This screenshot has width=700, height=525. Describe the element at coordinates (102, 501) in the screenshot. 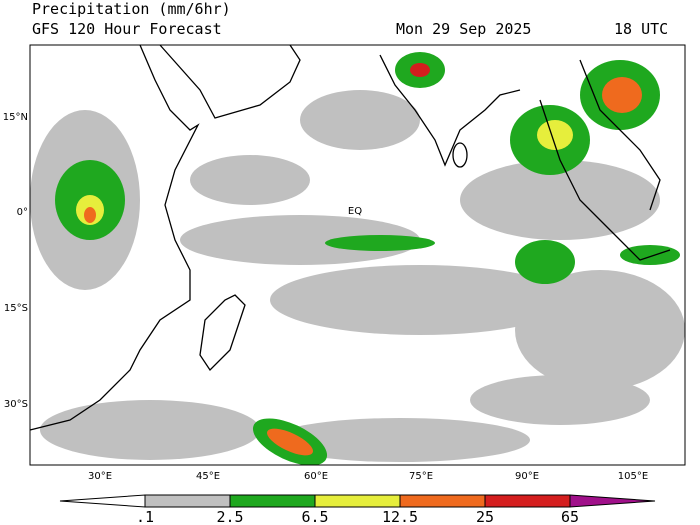

I see `colorbar-low` at that location.